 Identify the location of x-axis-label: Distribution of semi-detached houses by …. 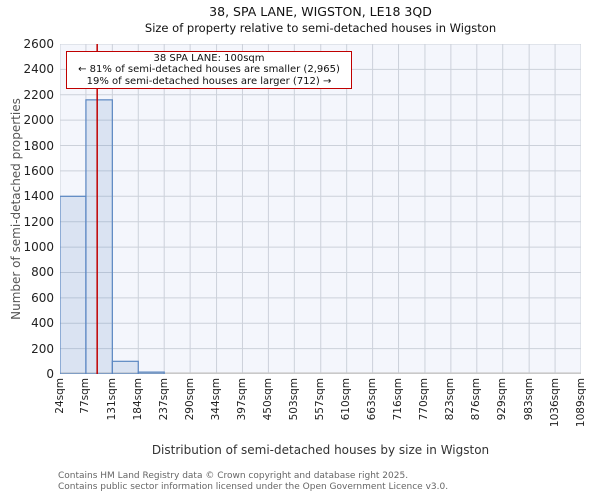
(320, 450).